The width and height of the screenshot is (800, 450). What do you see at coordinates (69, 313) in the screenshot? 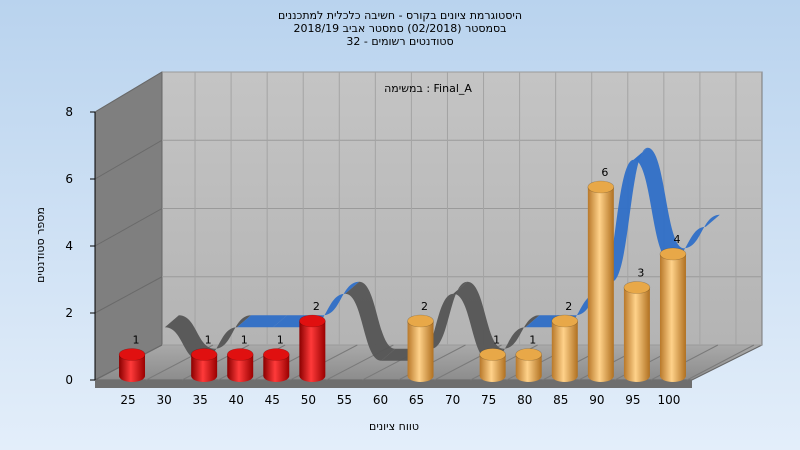
I see `y-tick-label: 2` at bounding box center [69, 313].